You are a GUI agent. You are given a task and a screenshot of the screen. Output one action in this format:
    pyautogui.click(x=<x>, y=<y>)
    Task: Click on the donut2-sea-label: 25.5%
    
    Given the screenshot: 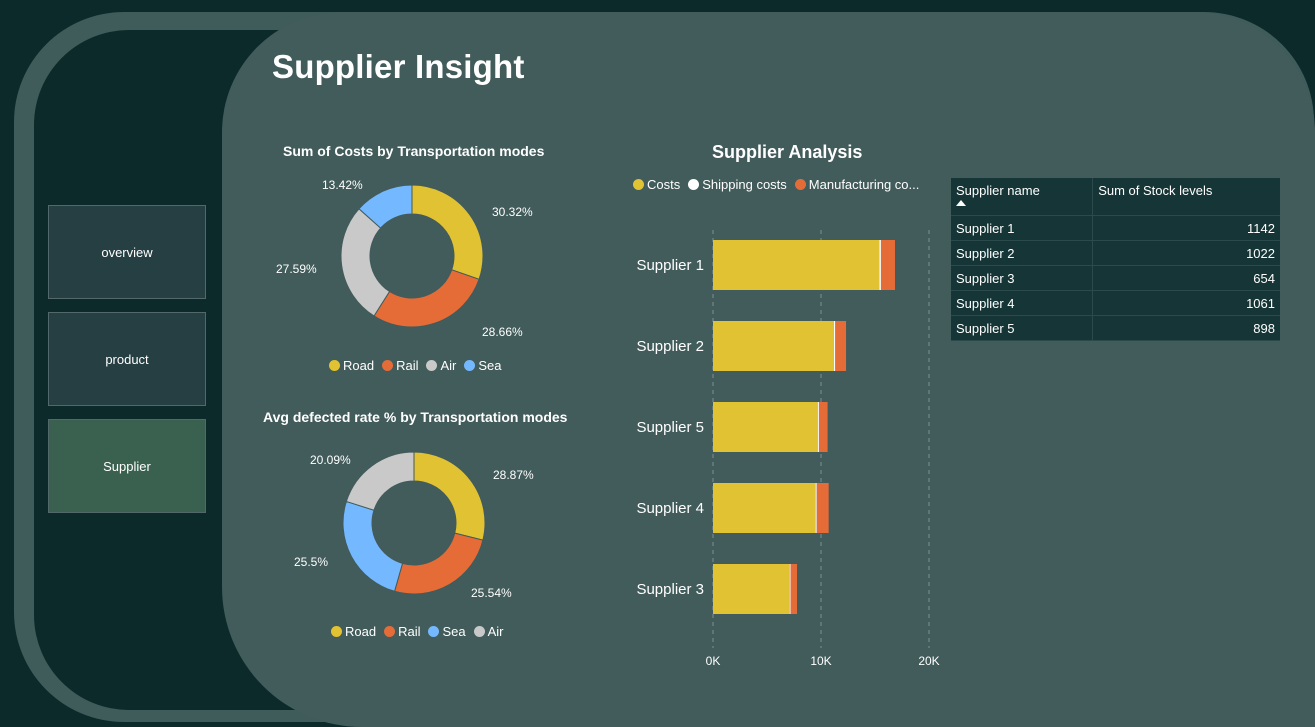 What is the action you would take?
    pyautogui.click(x=311, y=562)
    